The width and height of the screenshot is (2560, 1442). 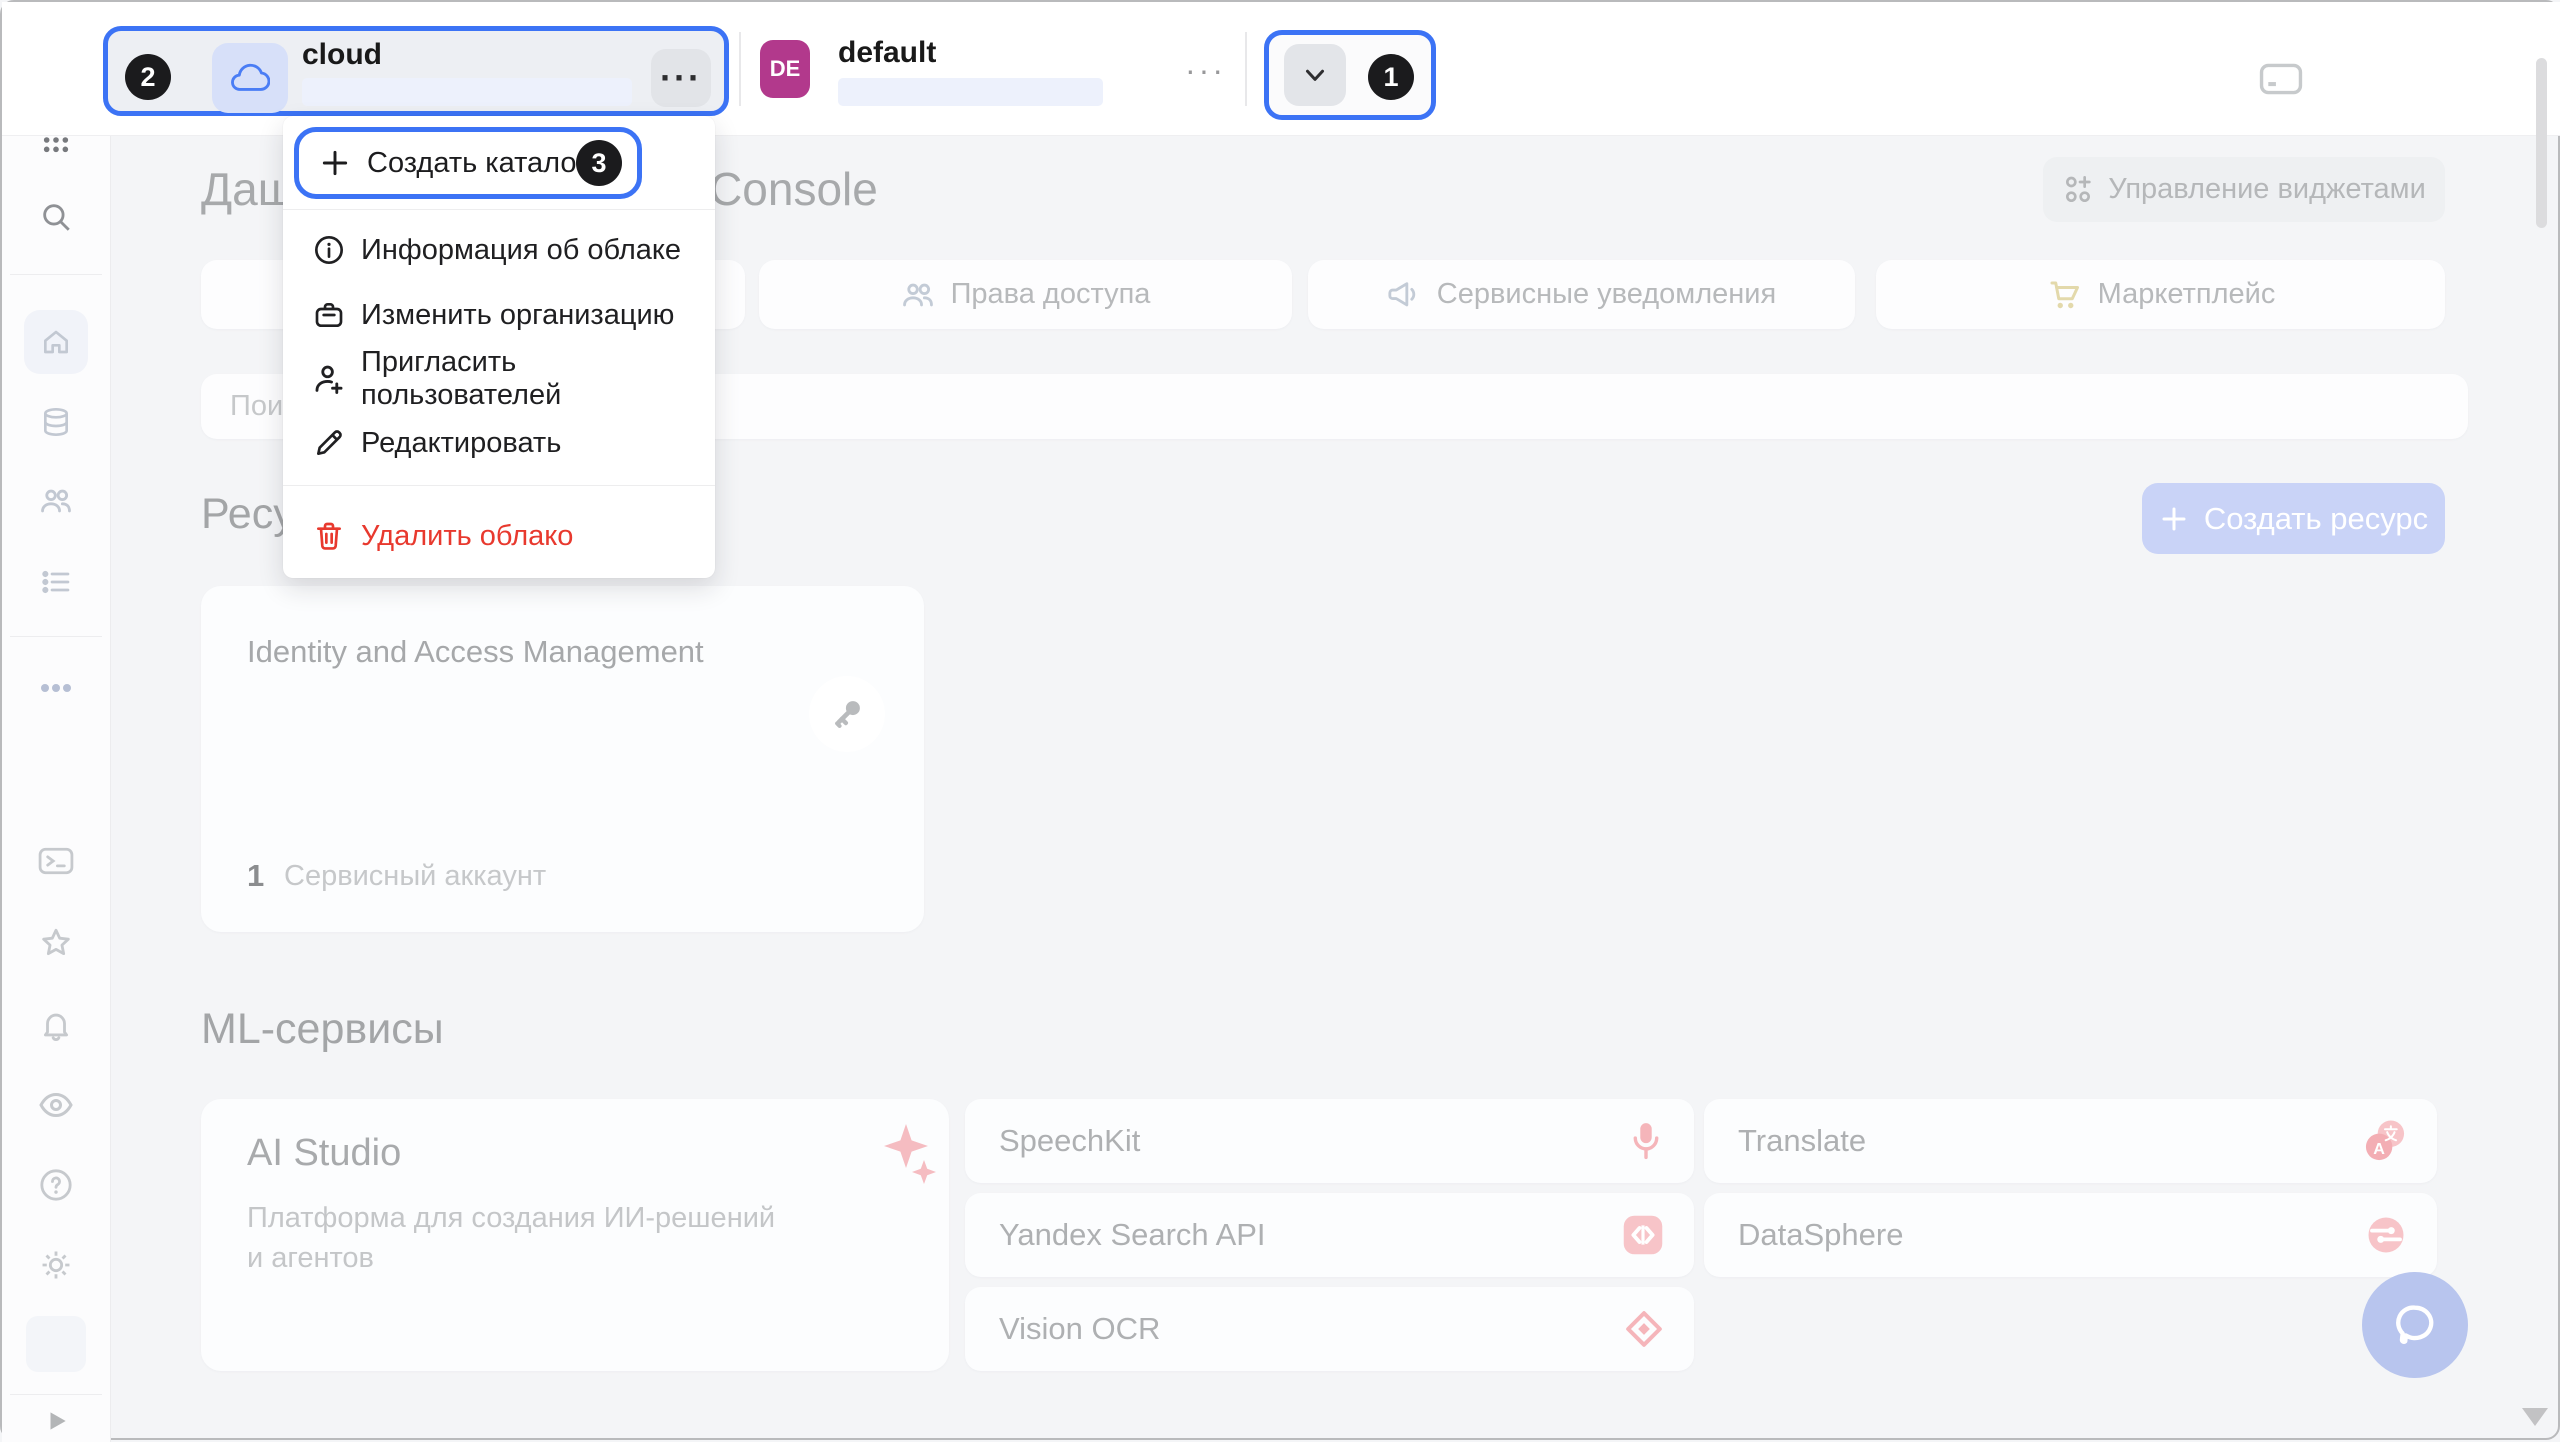 I want to click on tutorial-step-badge-1: 1, so click(x=1391, y=77).